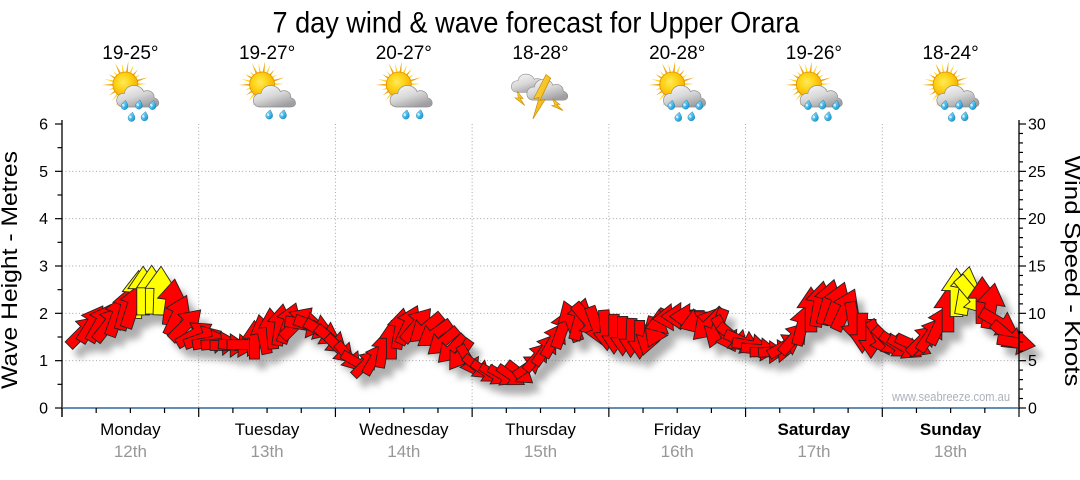 Image resolution: width=1080 pixels, height=480 pixels. I want to click on svg-text: 15th, so click(540, 451).